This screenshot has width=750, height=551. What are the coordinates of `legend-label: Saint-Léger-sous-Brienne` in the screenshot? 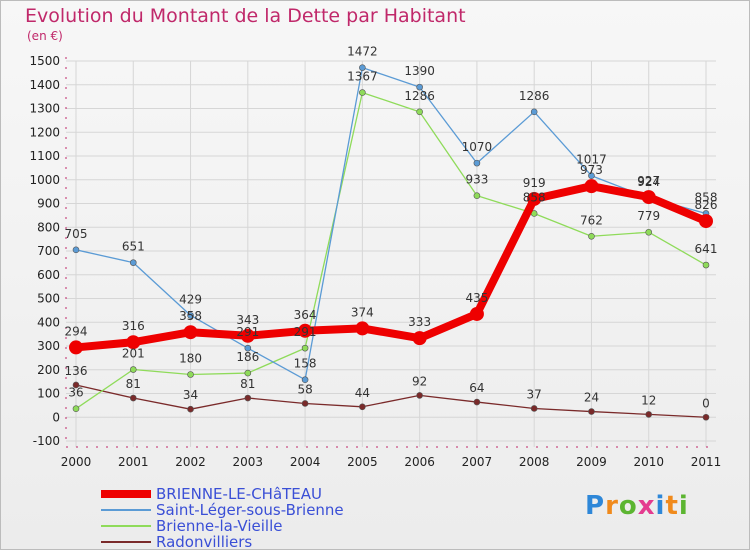 It's located at (250, 510).